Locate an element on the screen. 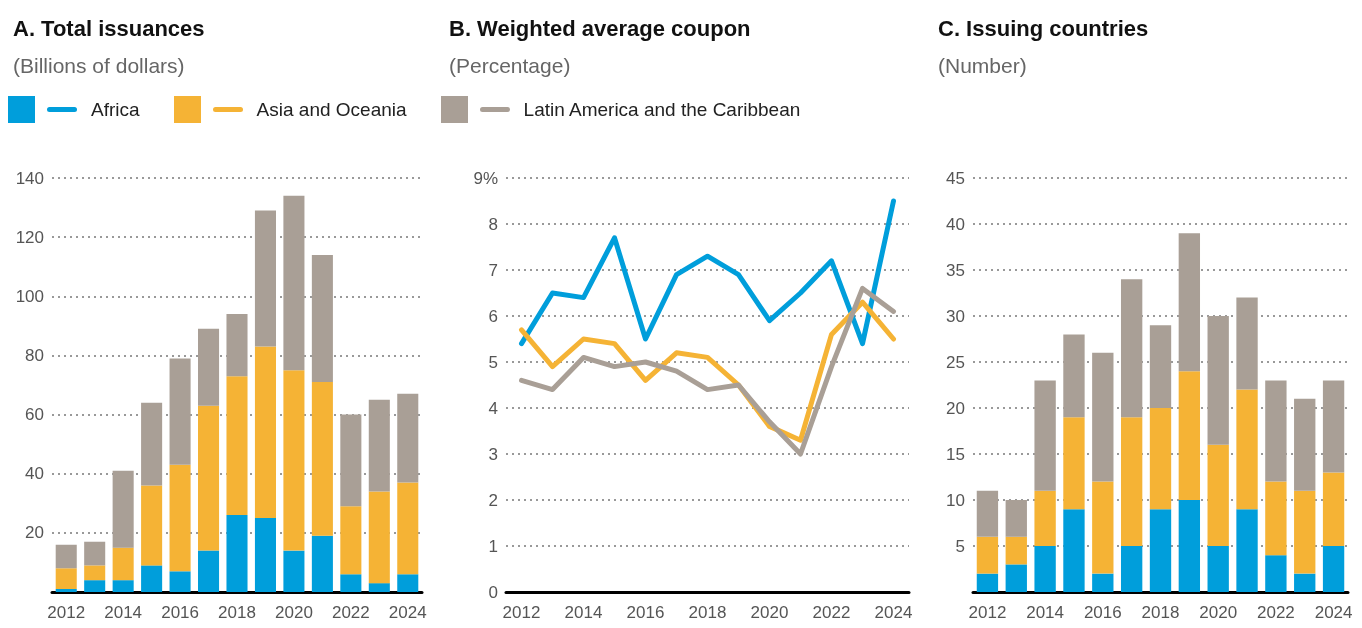  chart-subtitle: (Billions of dollars) is located at coordinates (99, 65).